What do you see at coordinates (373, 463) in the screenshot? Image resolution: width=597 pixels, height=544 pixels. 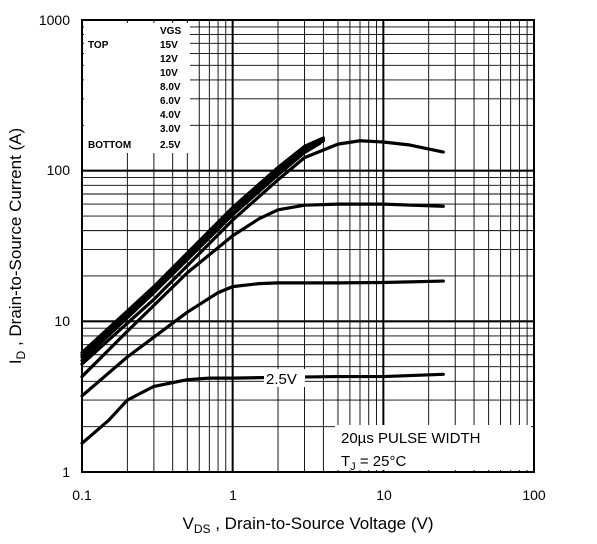 I see `junction-temperature-note: TJ = 25°C` at bounding box center [373, 463].